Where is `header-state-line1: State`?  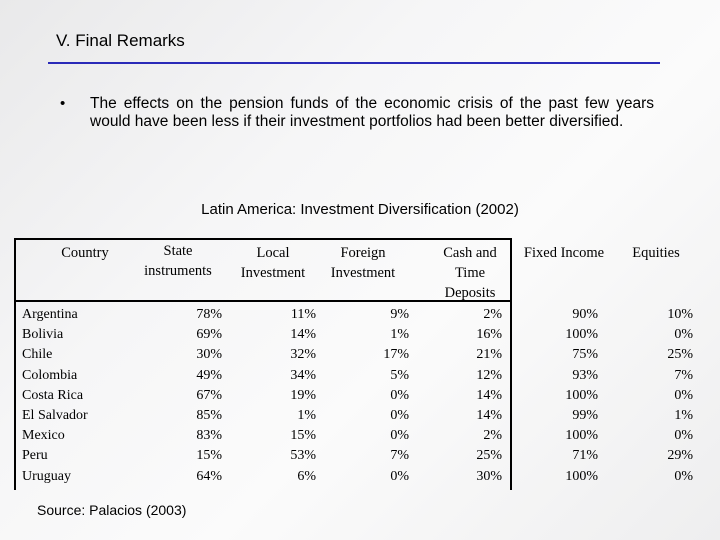 header-state-line1: State is located at coordinates (178, 251).